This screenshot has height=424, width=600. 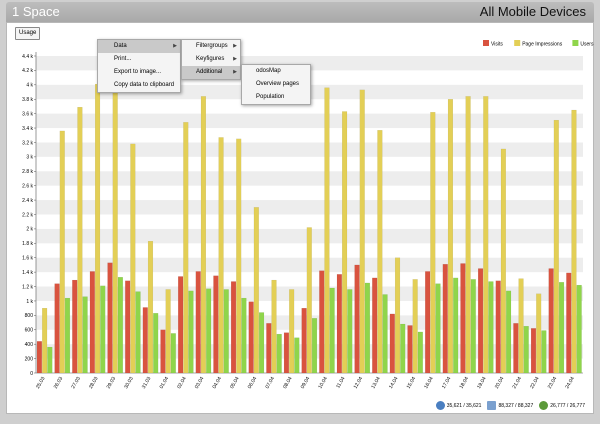 What do you see at coordinates (27, 287) in the screenshot?
I see `y-tick-label: 1.2 k` at bounding box center [27, 287].